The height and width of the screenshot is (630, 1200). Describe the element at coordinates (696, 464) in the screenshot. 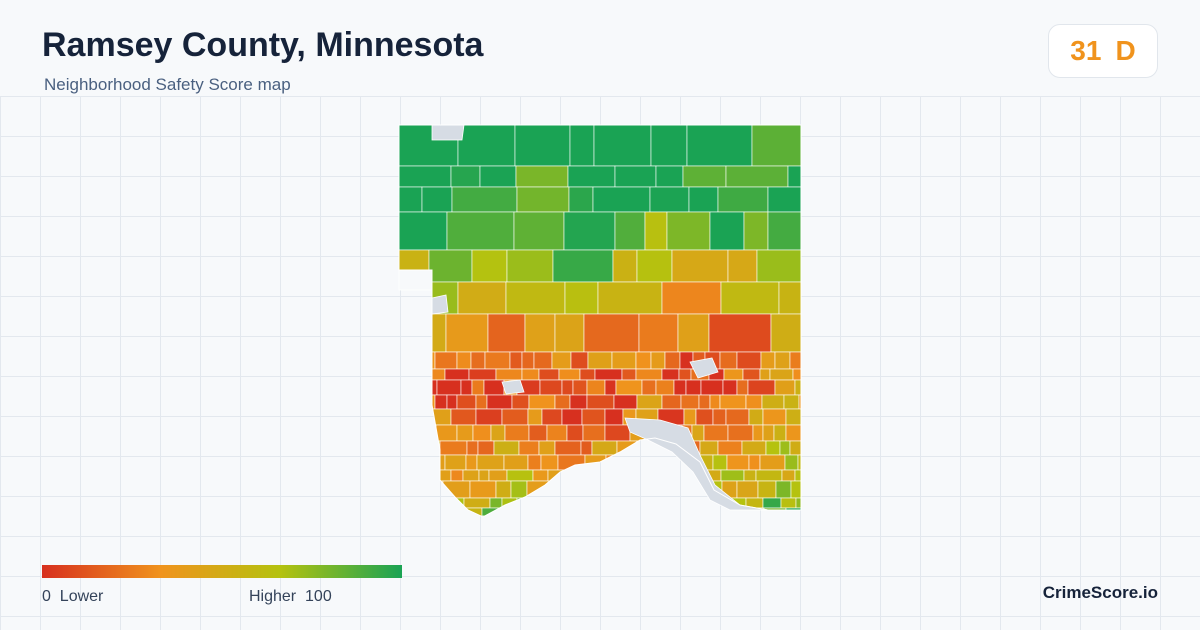

I see `river-shape` at that location.